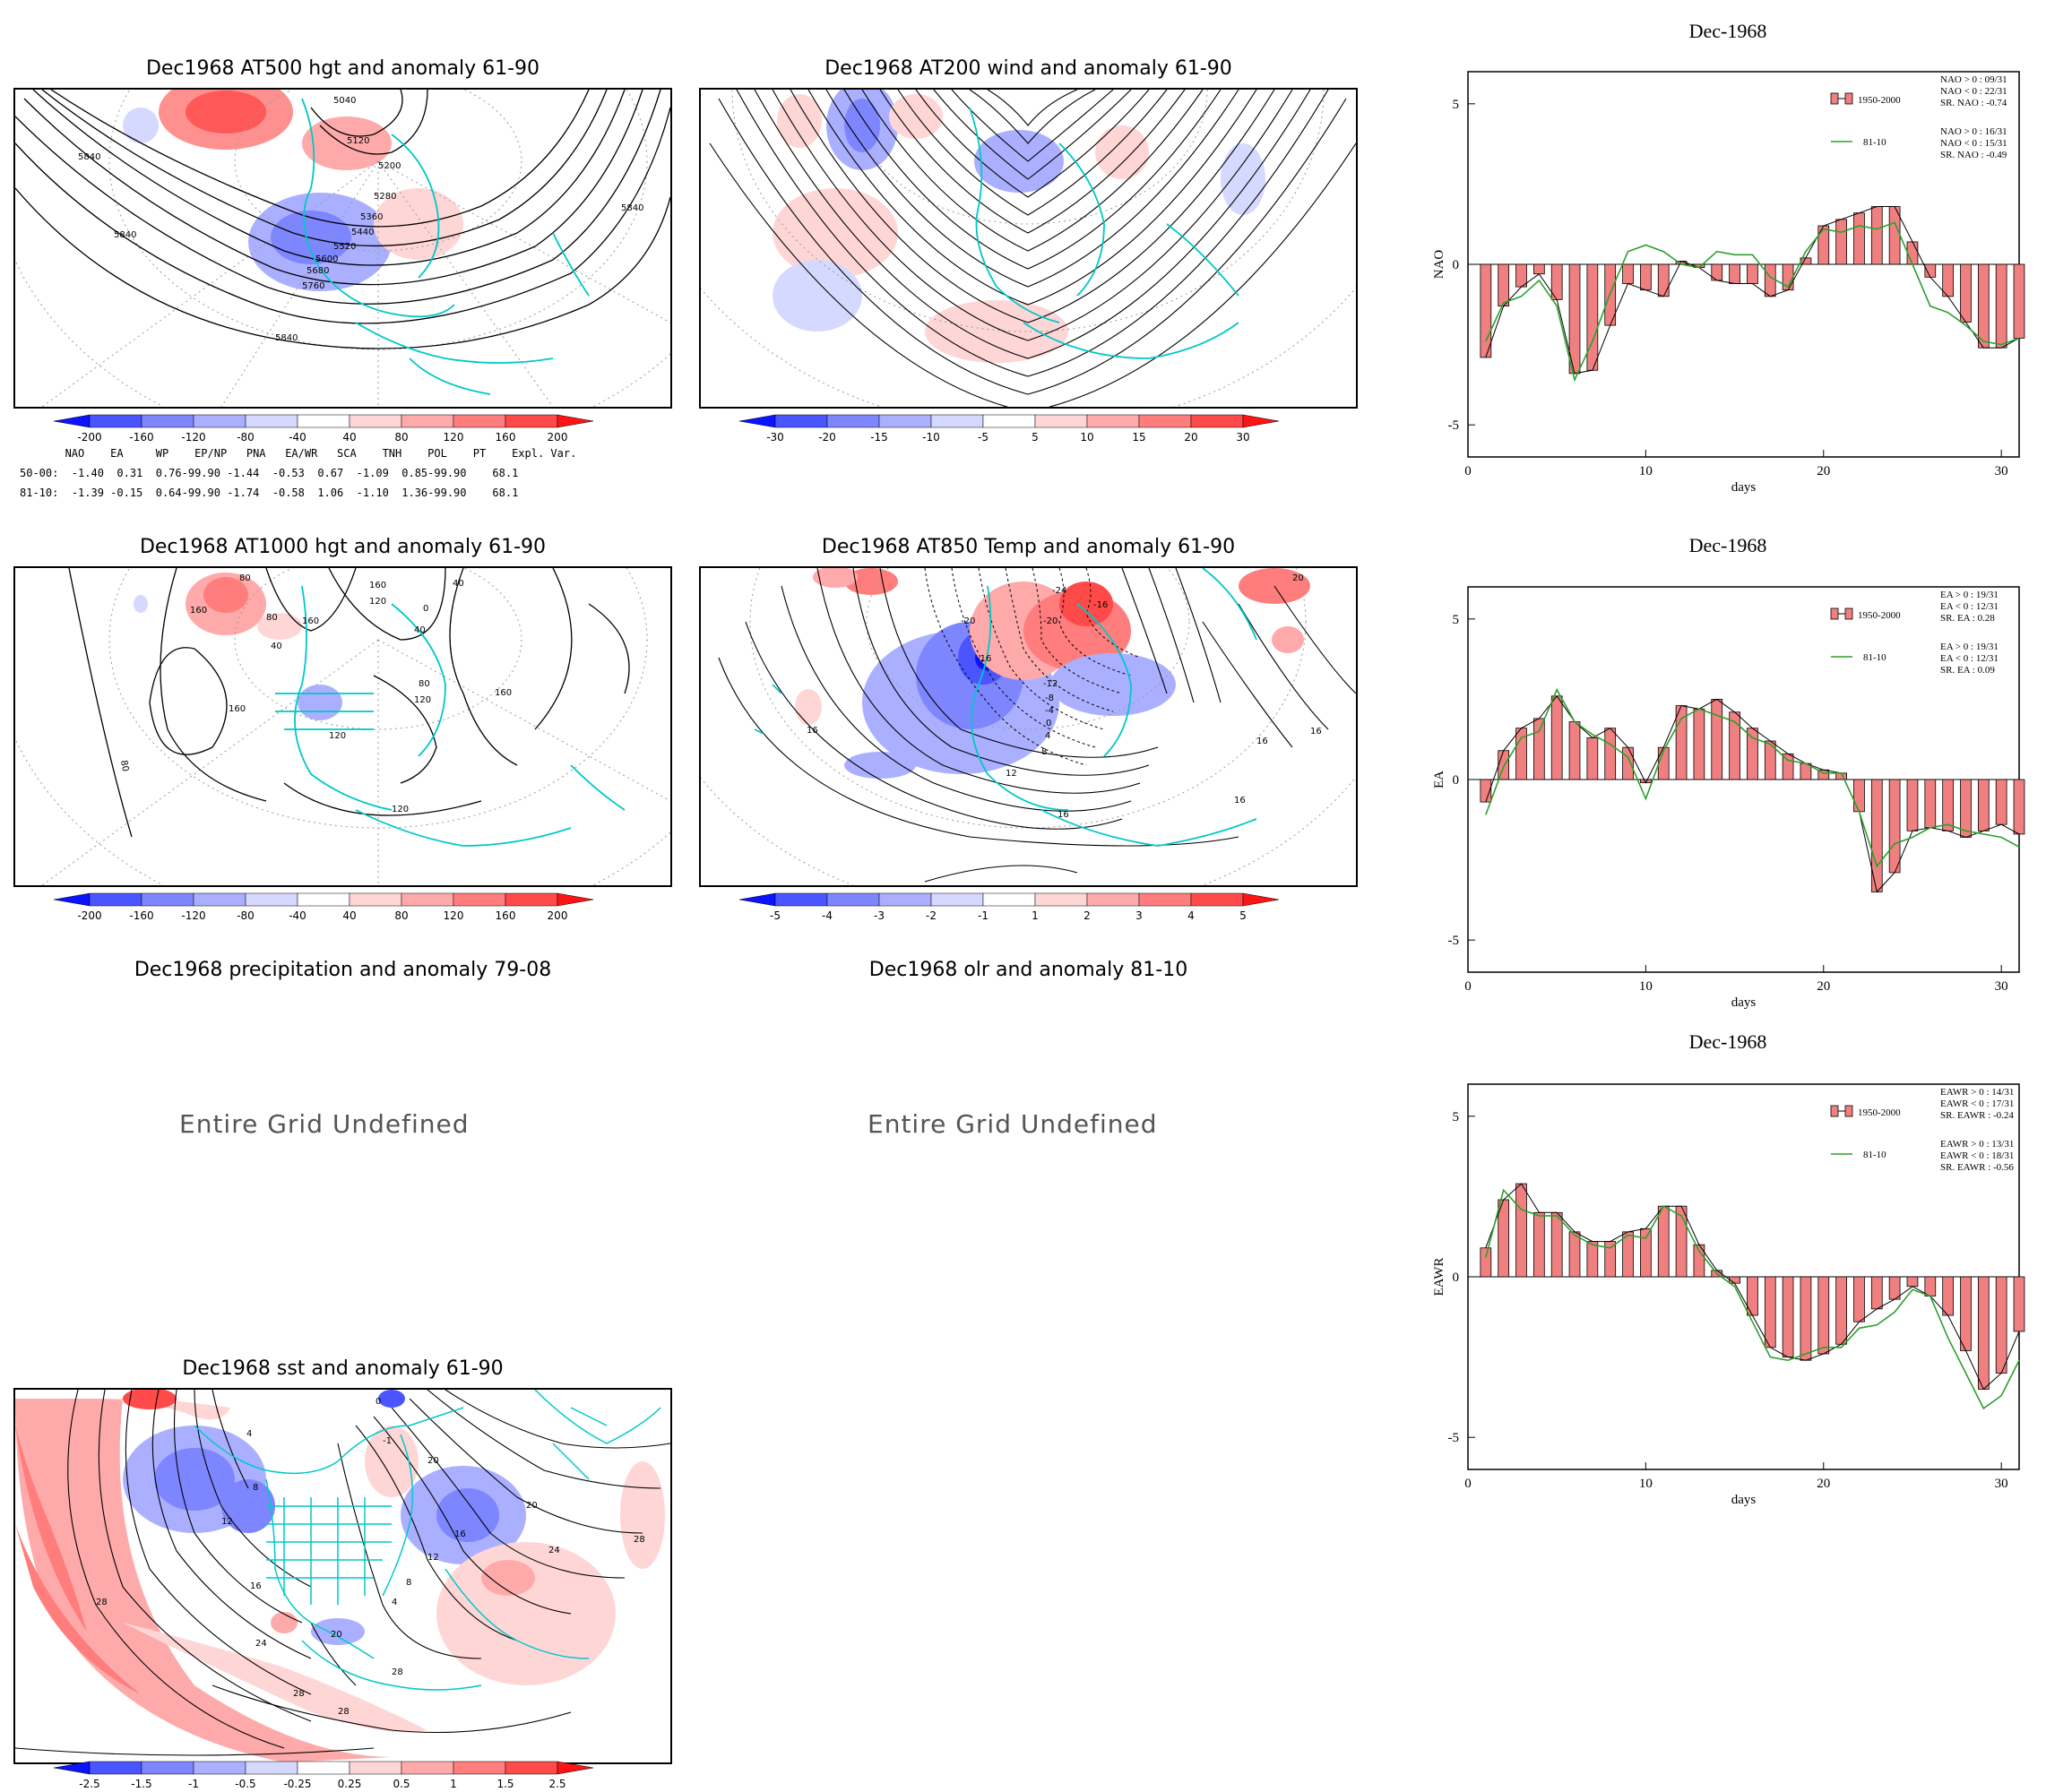  I want to click on x-tick-label: 10, so click(1646, 1484).